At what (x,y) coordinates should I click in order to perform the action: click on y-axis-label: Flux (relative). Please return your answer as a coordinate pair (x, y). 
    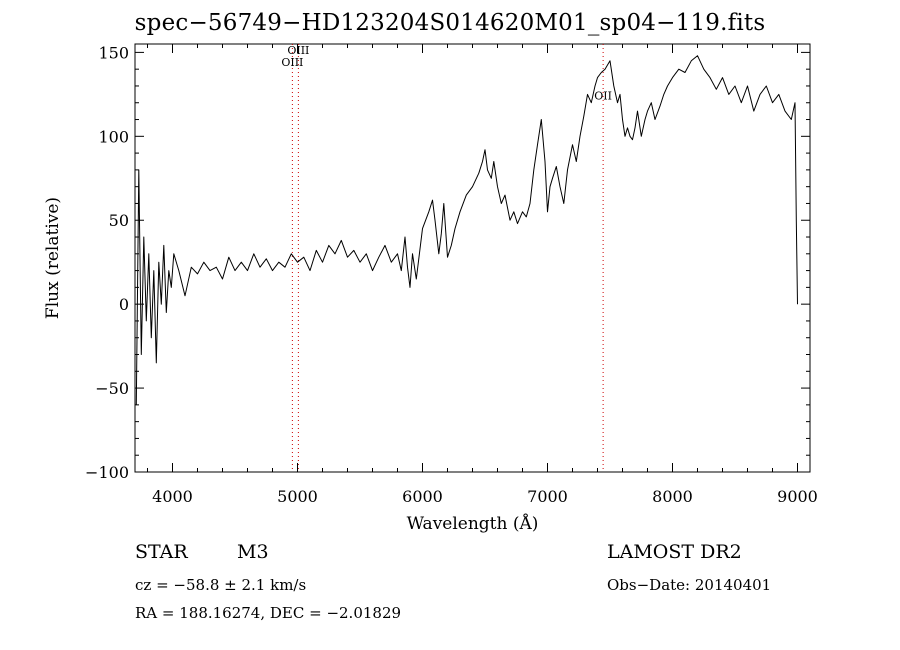
    Looking at the image, I should click on (53, 258).